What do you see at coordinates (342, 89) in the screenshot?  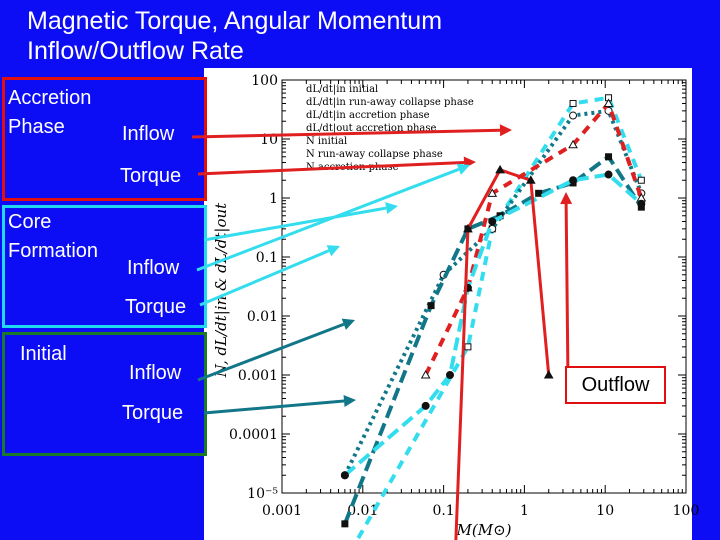 I see `legend-entry: dL/dt|in initial` at bounding box center [342, 89].